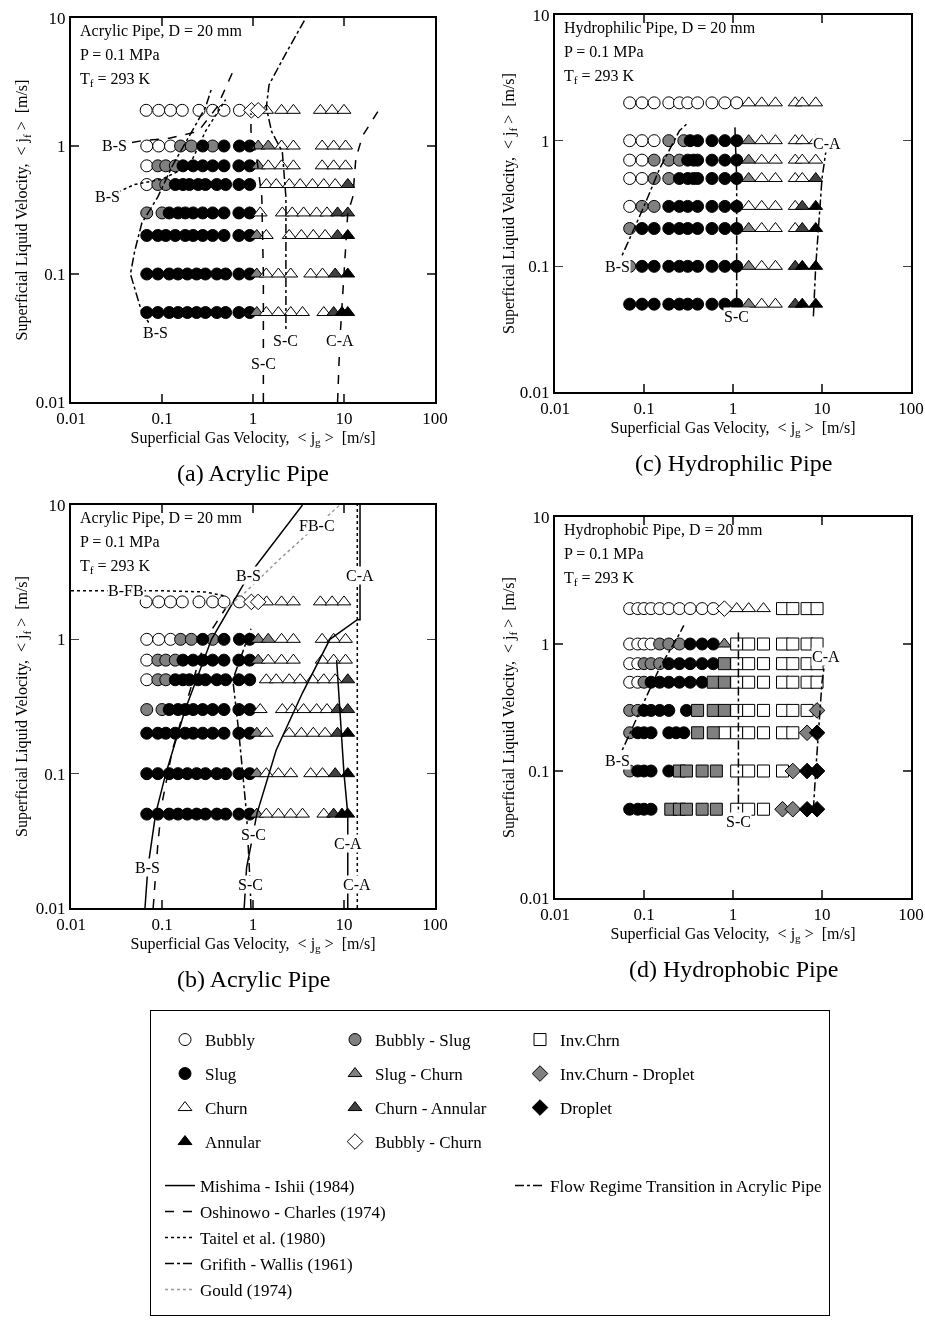 The height and width of the screenshot is (1322, 925). What do you see at coordinates (253, 473) in the screenshot?
I see `text: (a) Acrylic Pipe` at bounding box center [253, 473].